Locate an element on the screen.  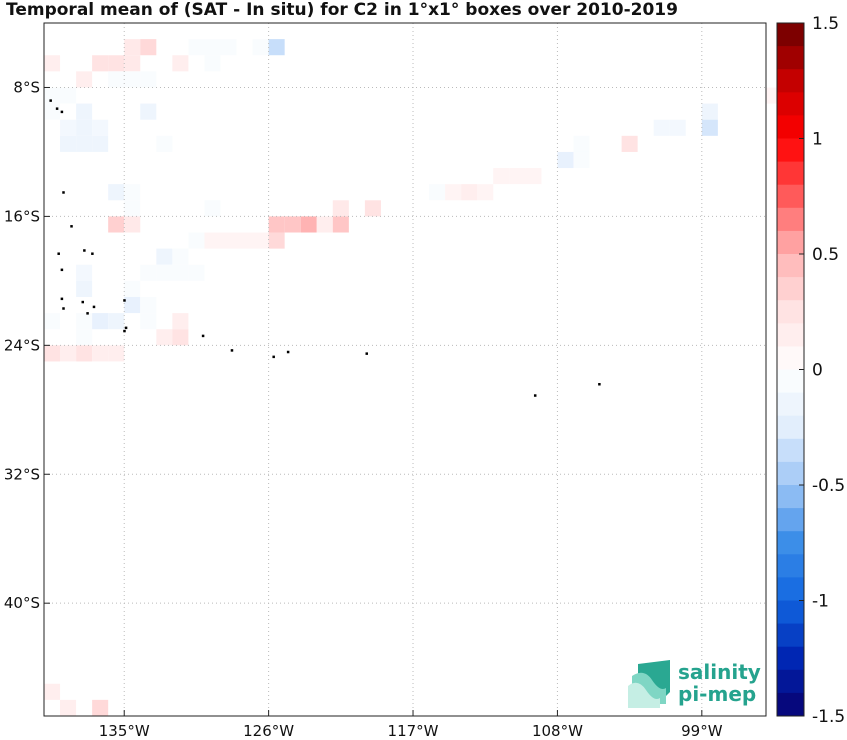
colorbar-tick-label: 0.5 is located at coordinates (825, 255).